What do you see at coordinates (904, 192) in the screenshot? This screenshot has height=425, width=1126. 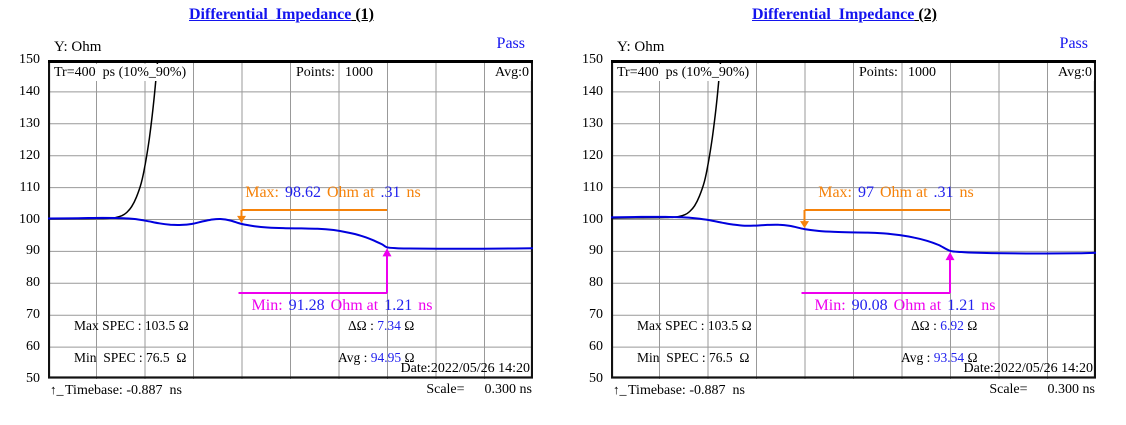 I see `max-mid-text: Ohm at` at bounding box center [904, 192].